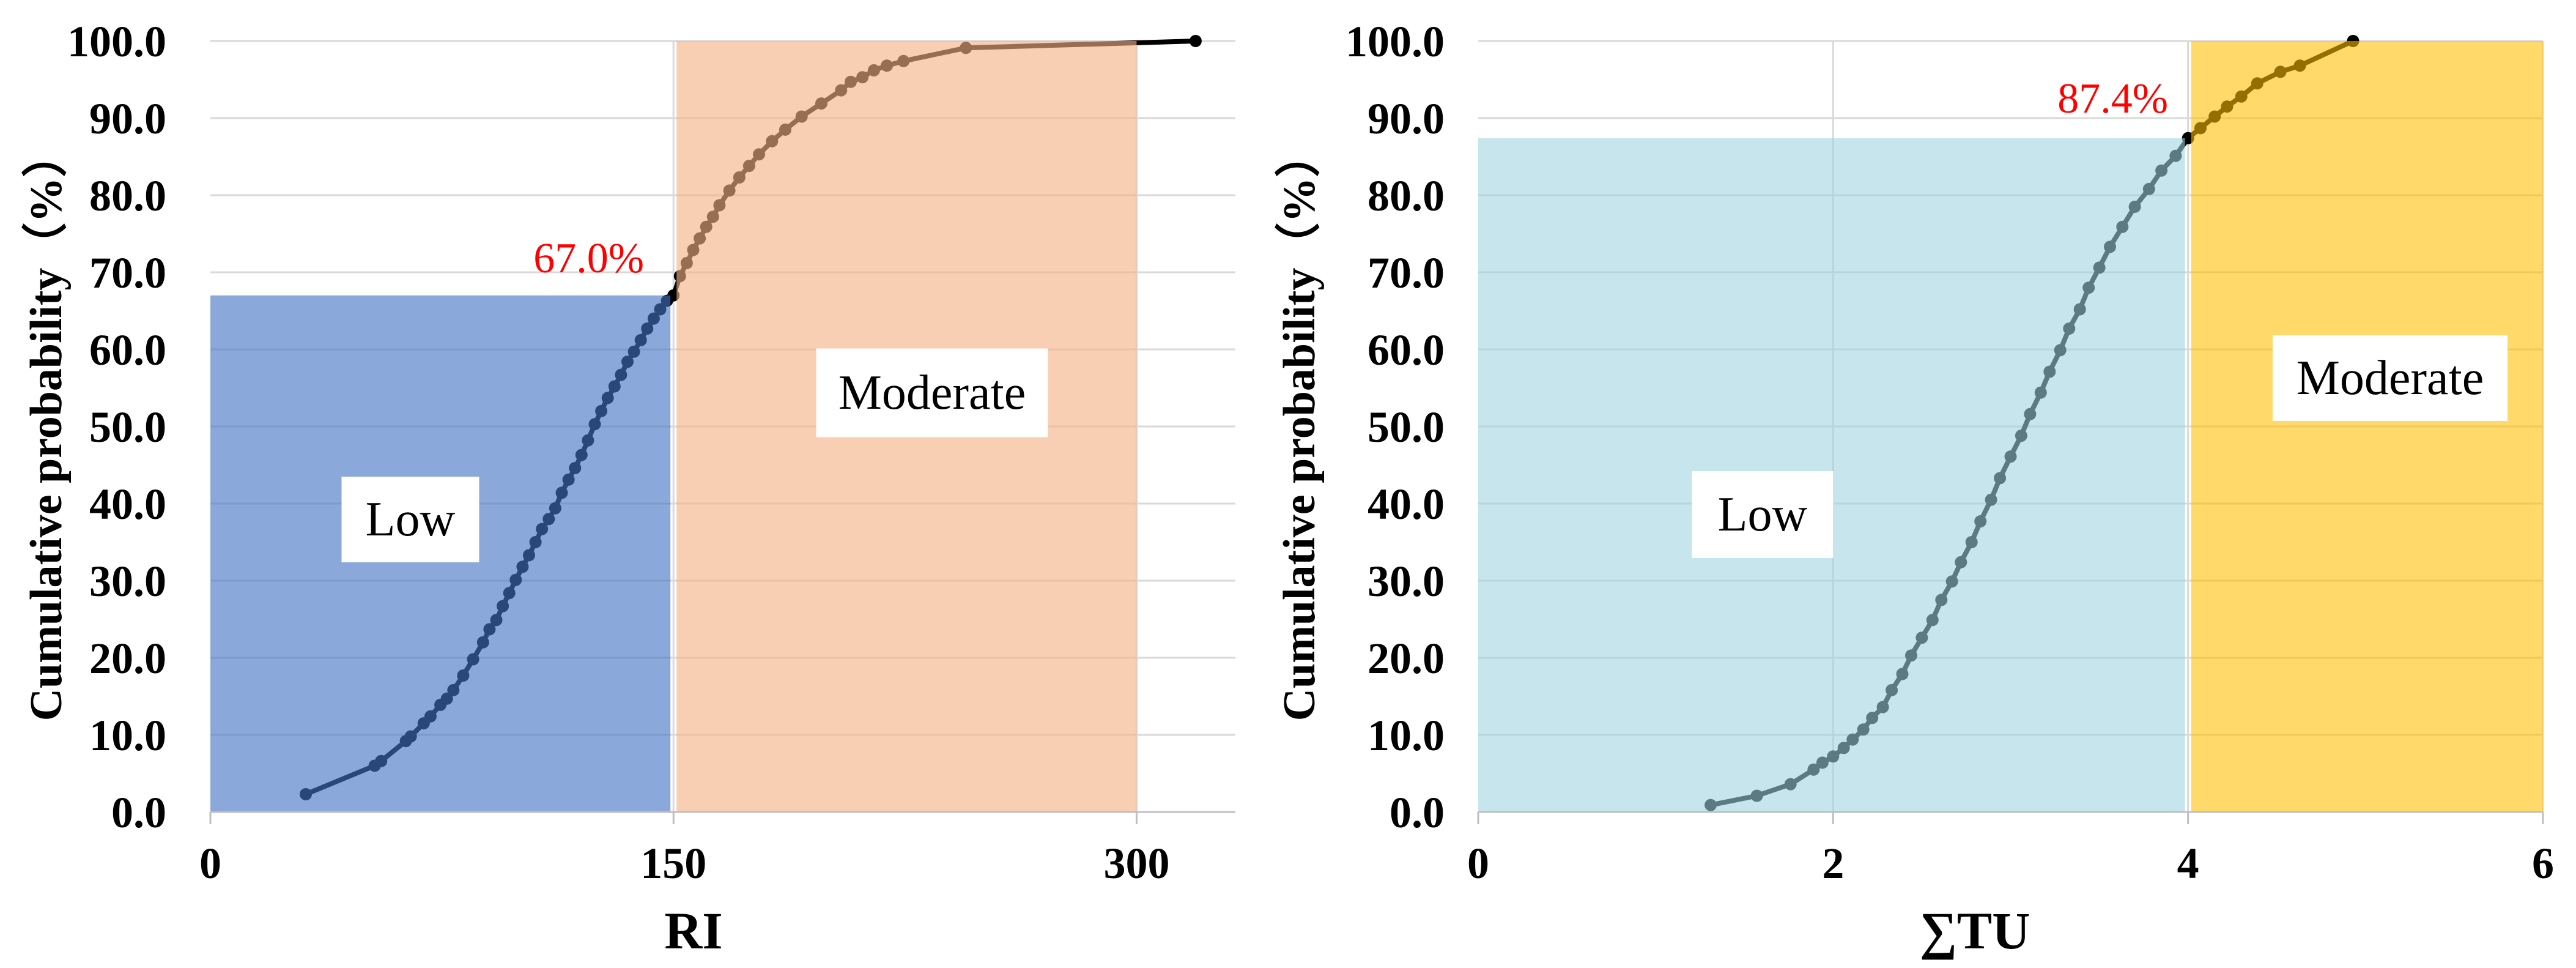 The image size is (2576, 968). Describe the element at coordinates (1975, 930) in the screenshot. I see `x-axis-title: ∑TU` at that location.